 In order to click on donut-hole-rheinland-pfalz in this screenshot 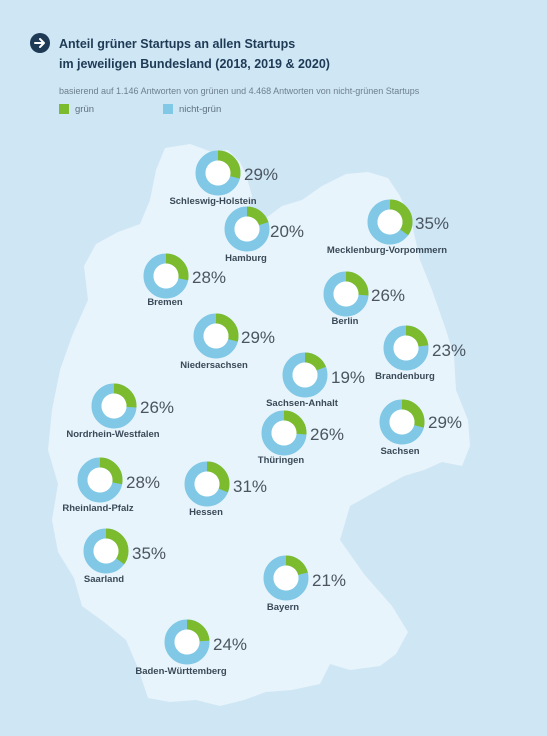, I will do `click(100, 480)`.